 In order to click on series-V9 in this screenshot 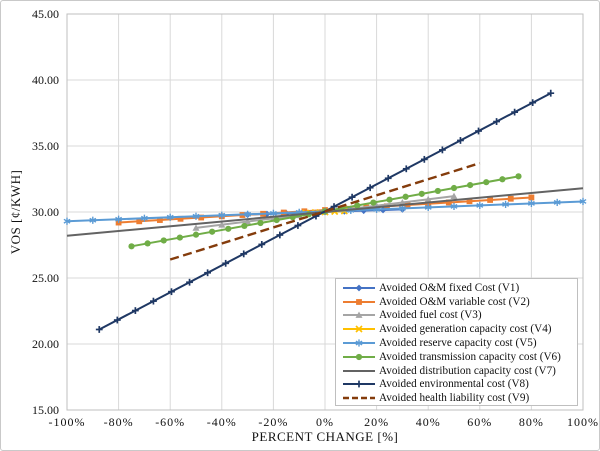, I will do `click(325, 211)`.